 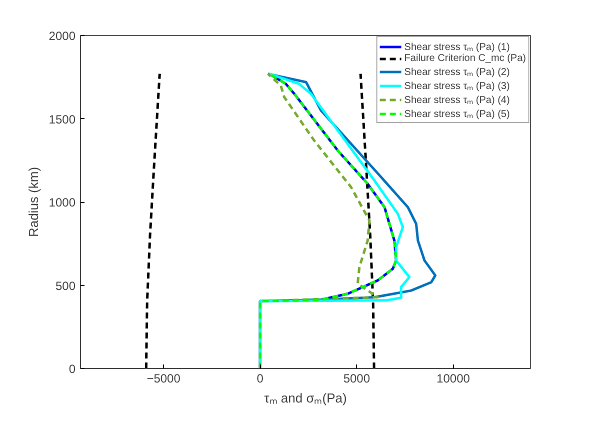 I want to click on x-tick-label: 10000, so click(x=453, y=379).